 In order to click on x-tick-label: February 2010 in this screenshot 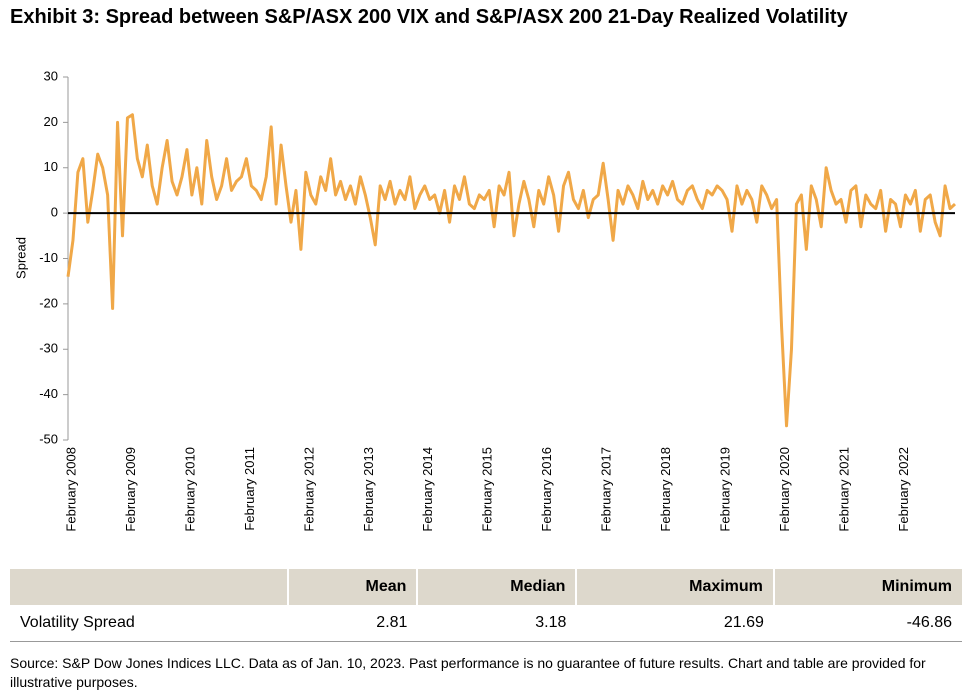, I will do `click(189, 489)`.